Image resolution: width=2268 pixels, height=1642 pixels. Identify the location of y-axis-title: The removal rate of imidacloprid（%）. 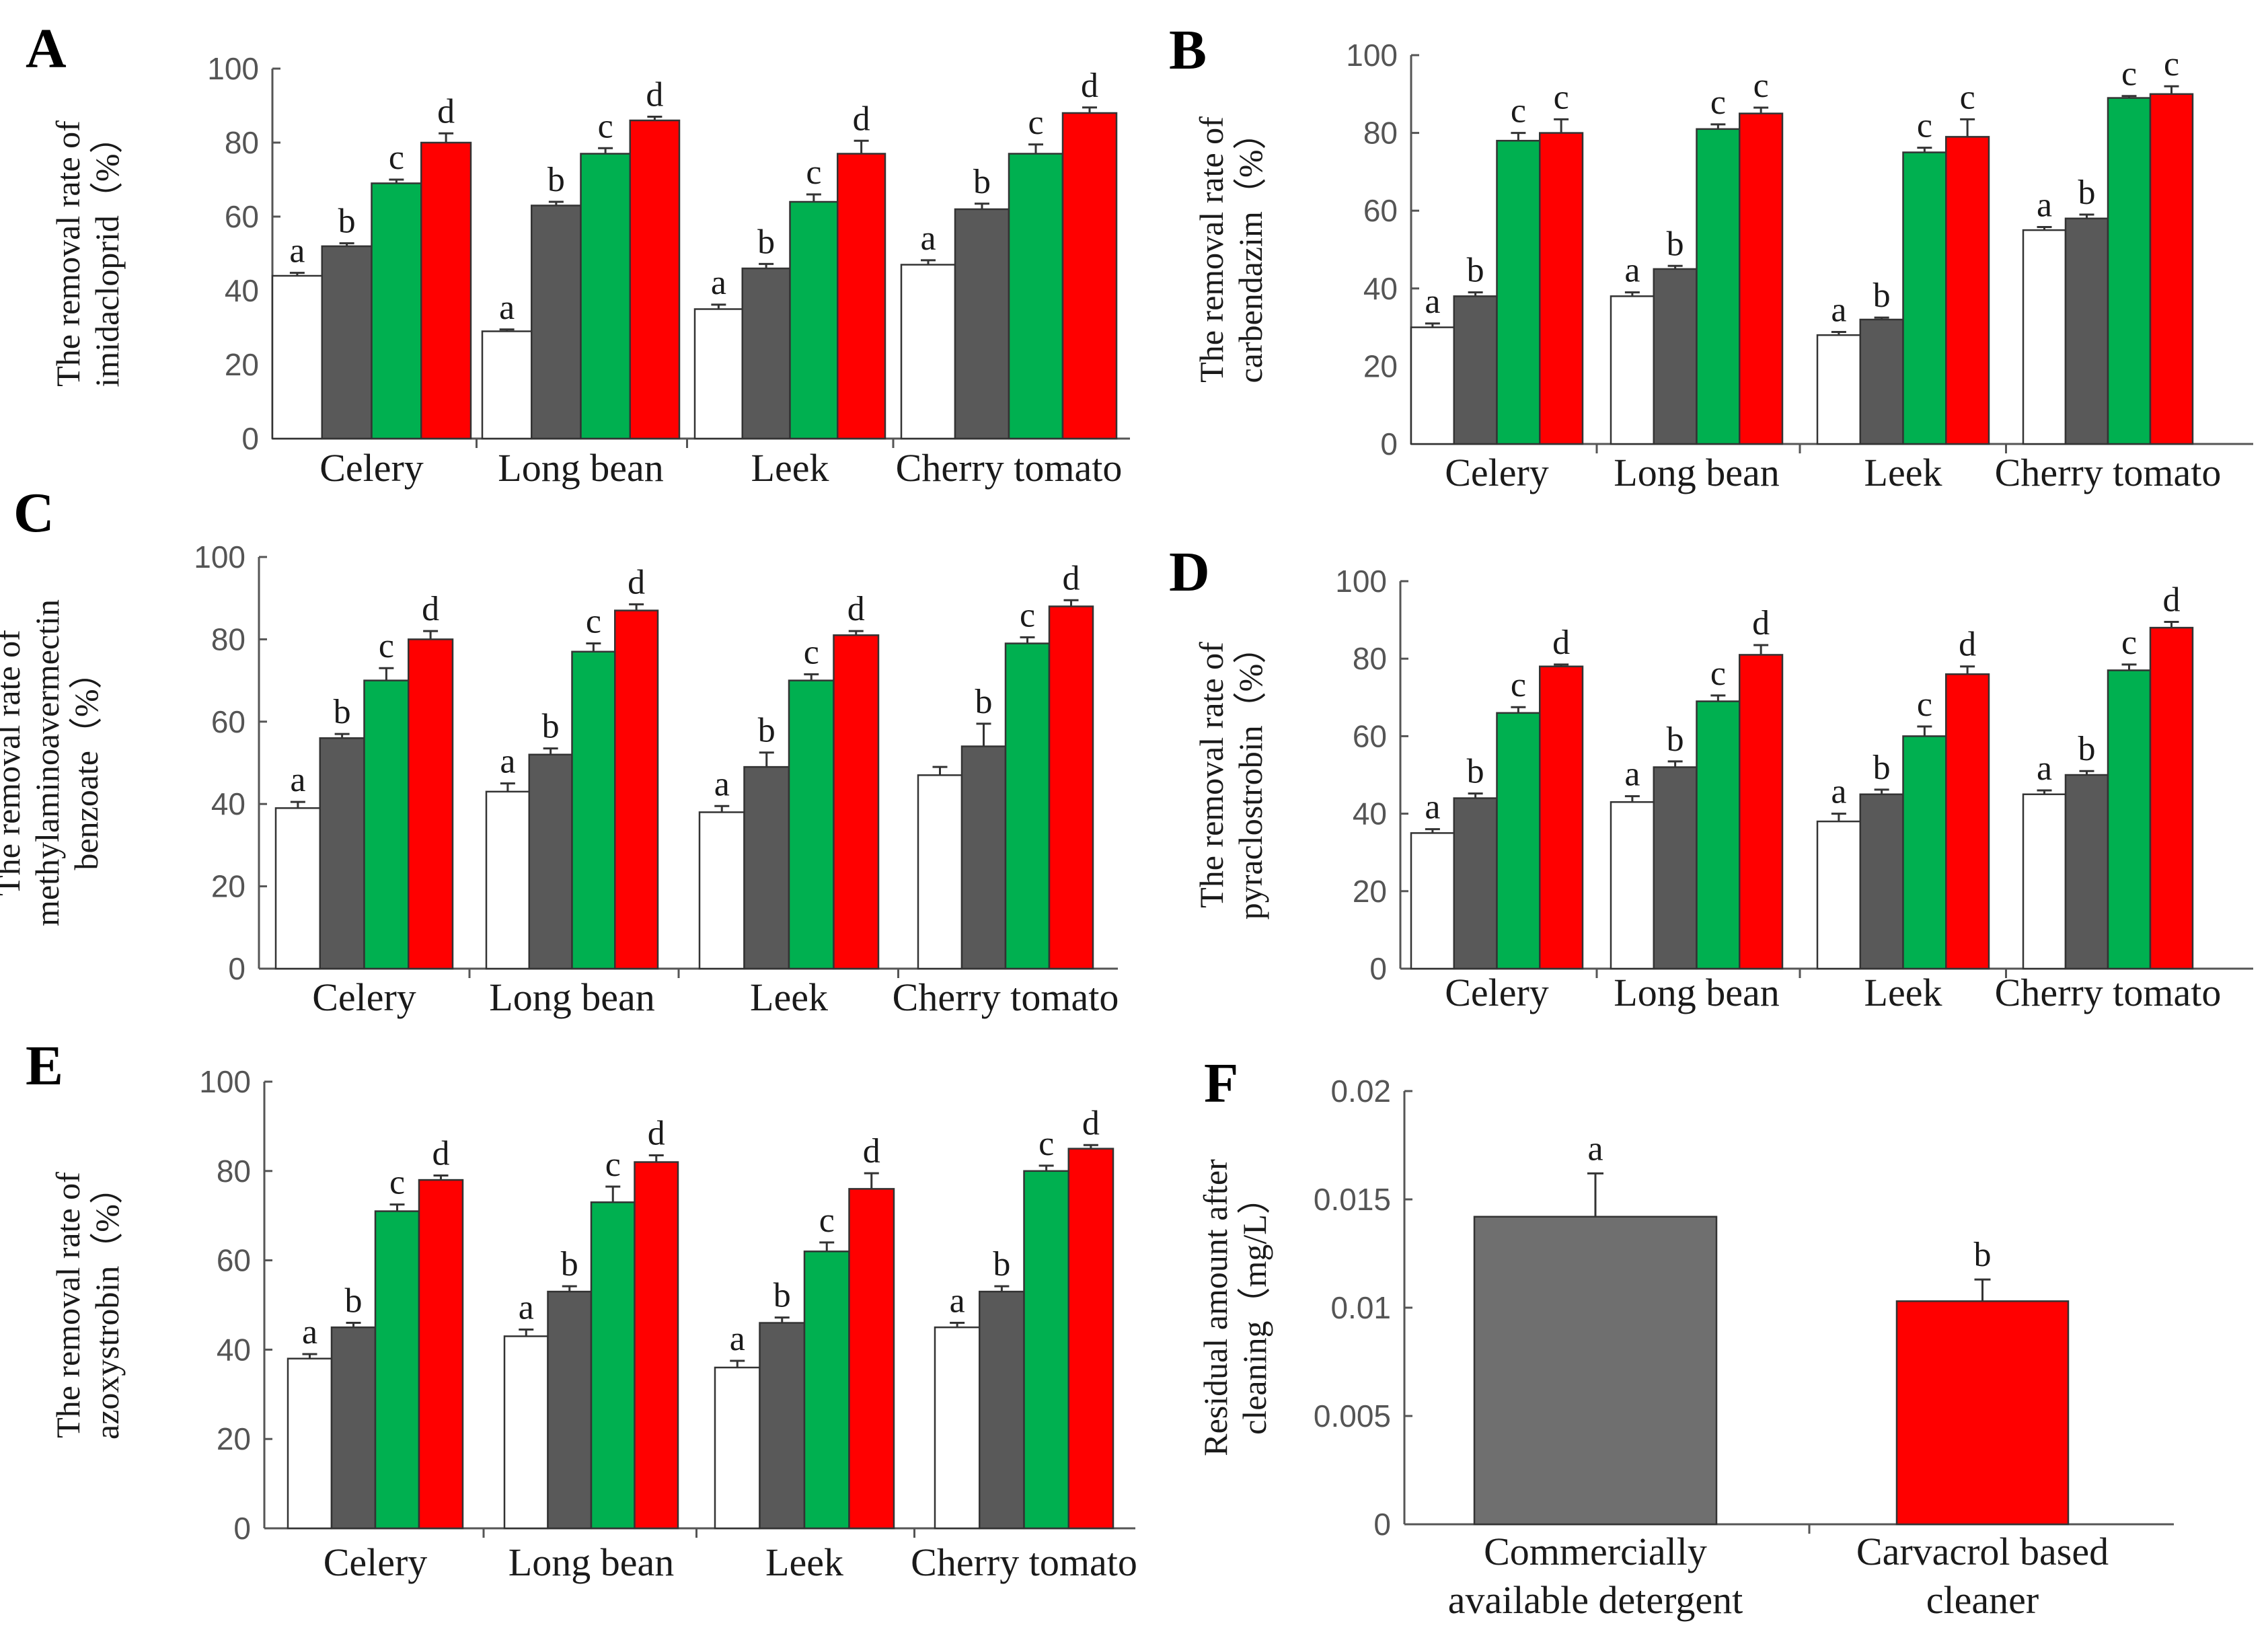
(87, 254).